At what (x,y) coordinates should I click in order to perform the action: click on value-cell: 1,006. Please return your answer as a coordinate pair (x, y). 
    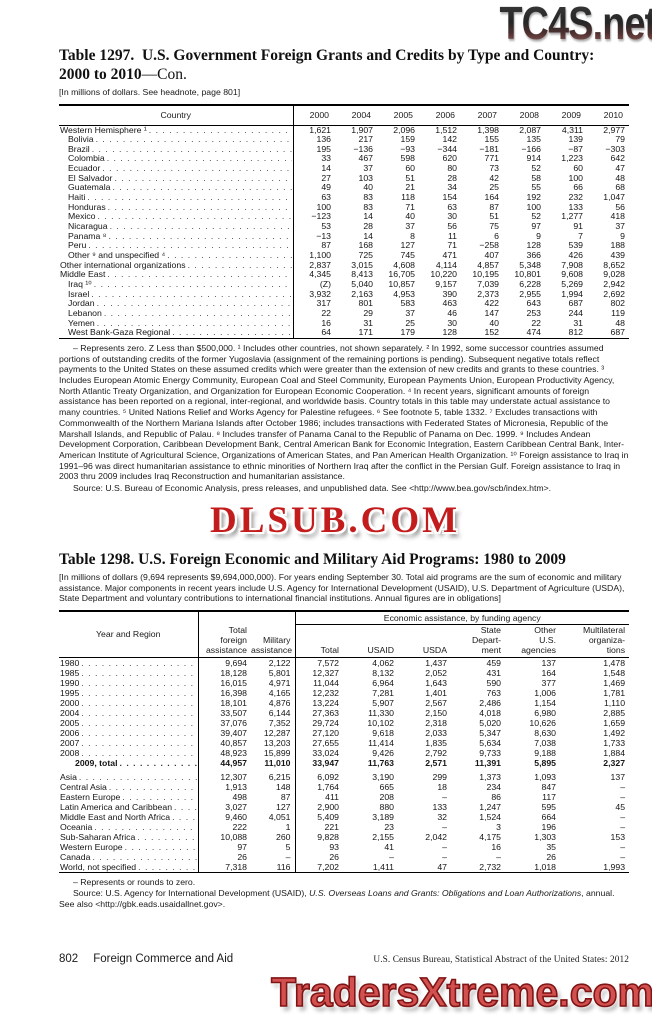
    Looking at the image, I should click on (545, 693).